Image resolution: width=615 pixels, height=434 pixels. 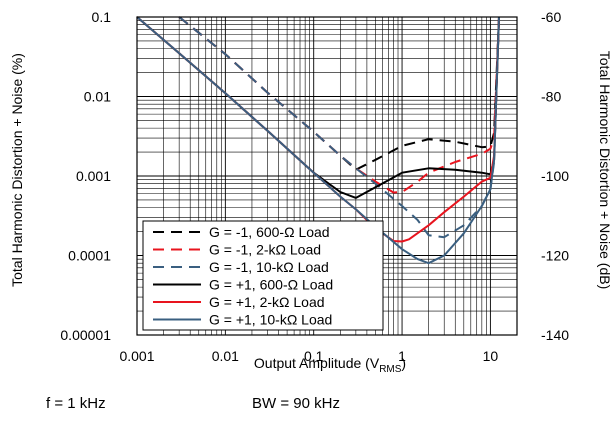 What do you see at coordinates (605, 170) in the screenshot?
I see `y-axis-label-right: Total Harmonic Distortion + Noise (dB)` at bounding box center [605, 170].